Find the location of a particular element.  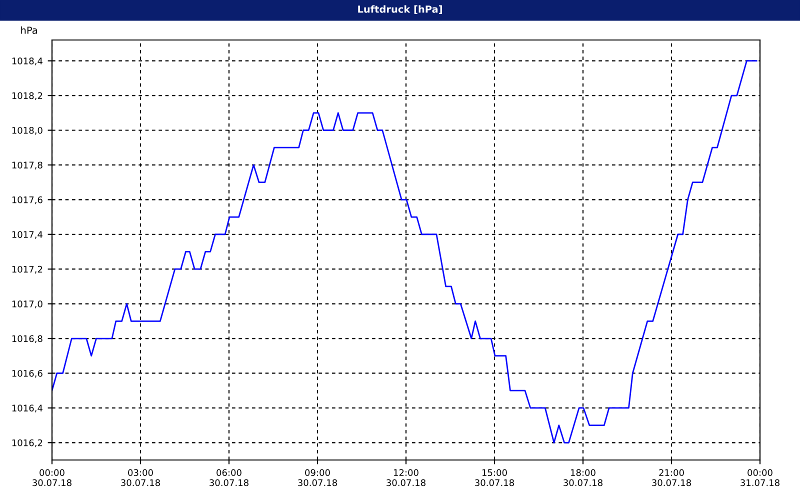

y-tick-label: 1017,4 is located at coordinates (27, 235).